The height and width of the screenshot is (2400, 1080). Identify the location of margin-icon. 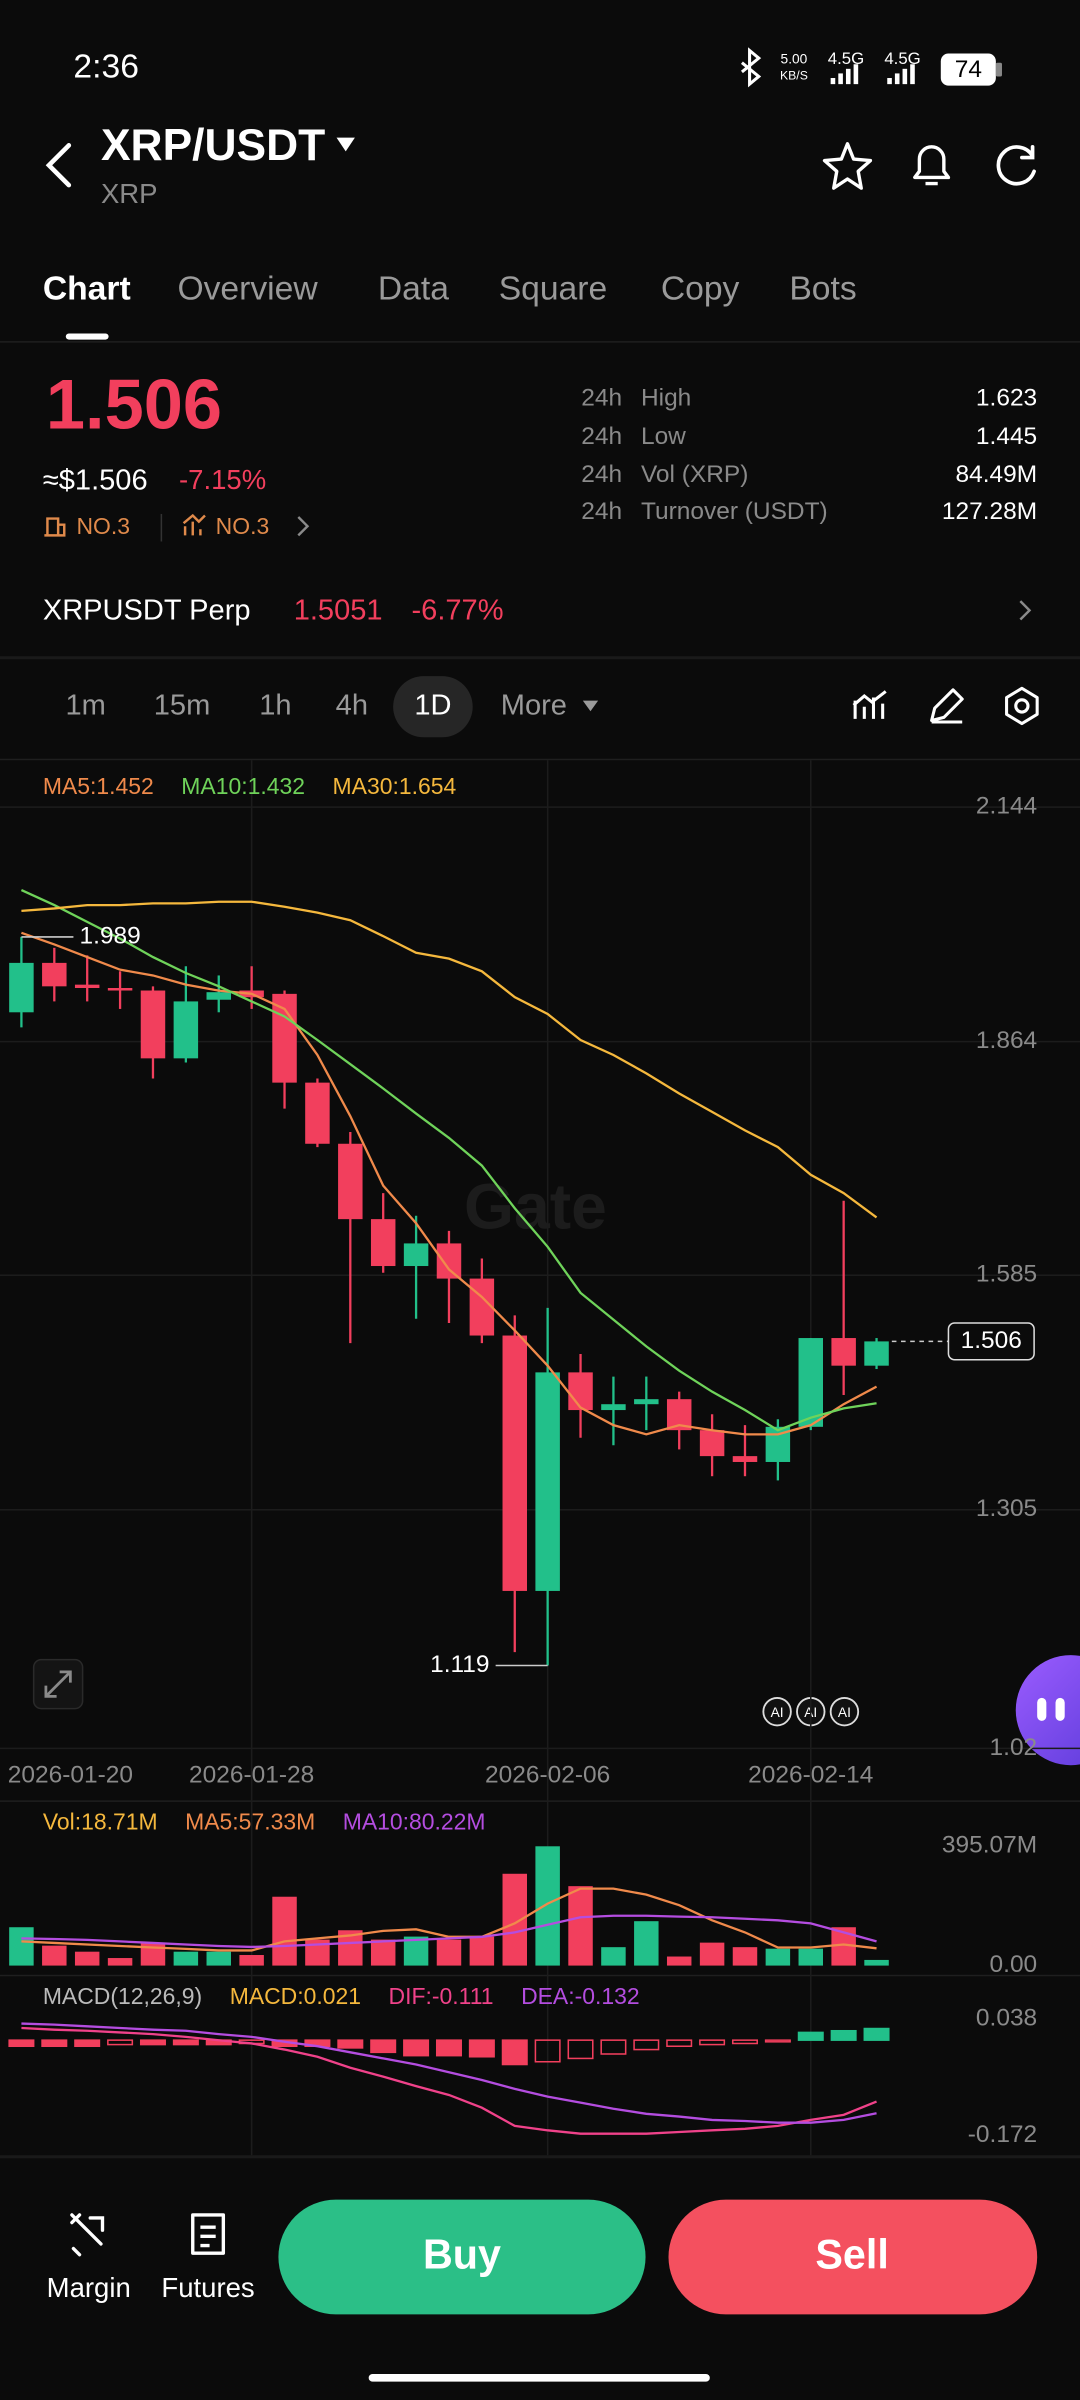
(87, 2235).